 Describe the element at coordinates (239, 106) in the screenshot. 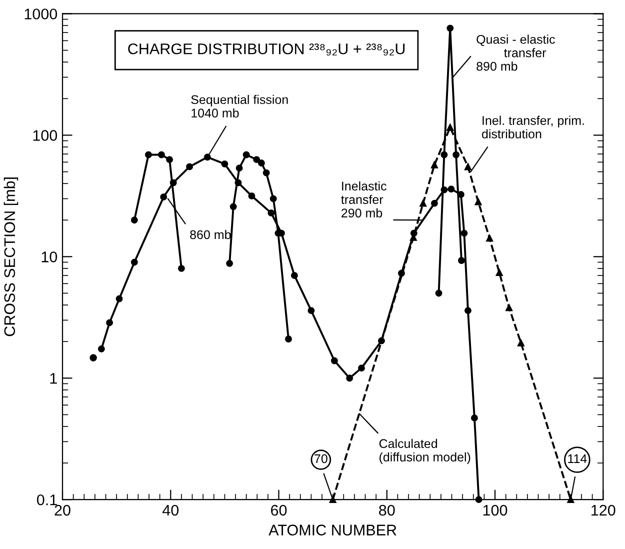

I see `annotation: Sequential fission 1040 mb` at that location.